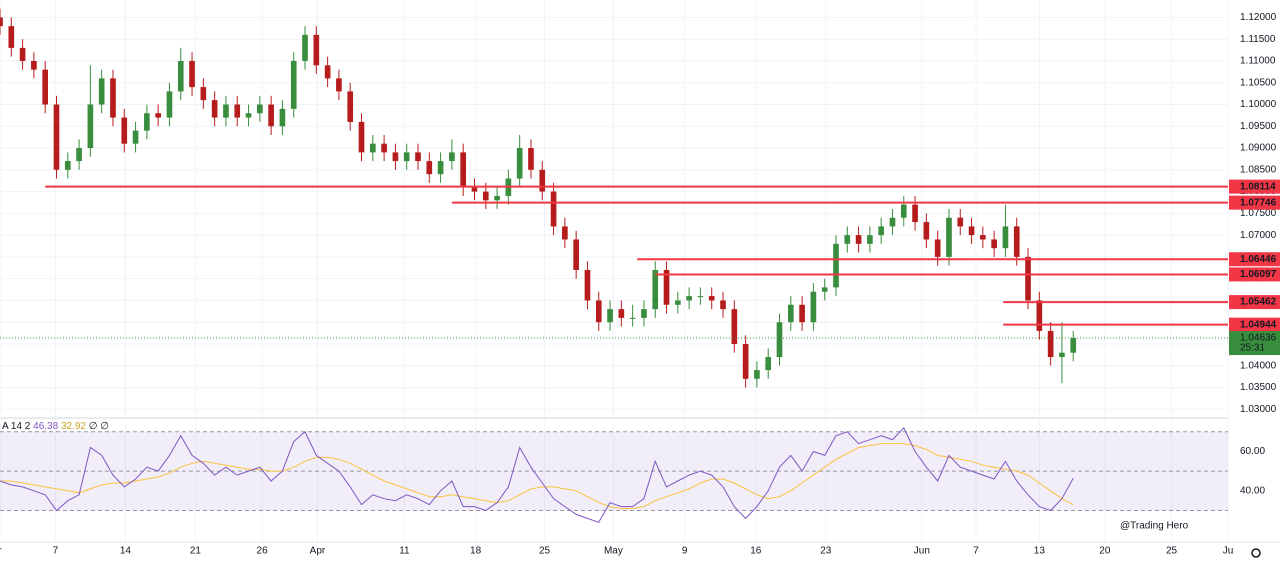 The height and width of the screenshot is (564, 1280). What do you see at coordinates (613, 551) in the screenshot?
I see `x-tick-label: May` at bounding box center [613, 551].